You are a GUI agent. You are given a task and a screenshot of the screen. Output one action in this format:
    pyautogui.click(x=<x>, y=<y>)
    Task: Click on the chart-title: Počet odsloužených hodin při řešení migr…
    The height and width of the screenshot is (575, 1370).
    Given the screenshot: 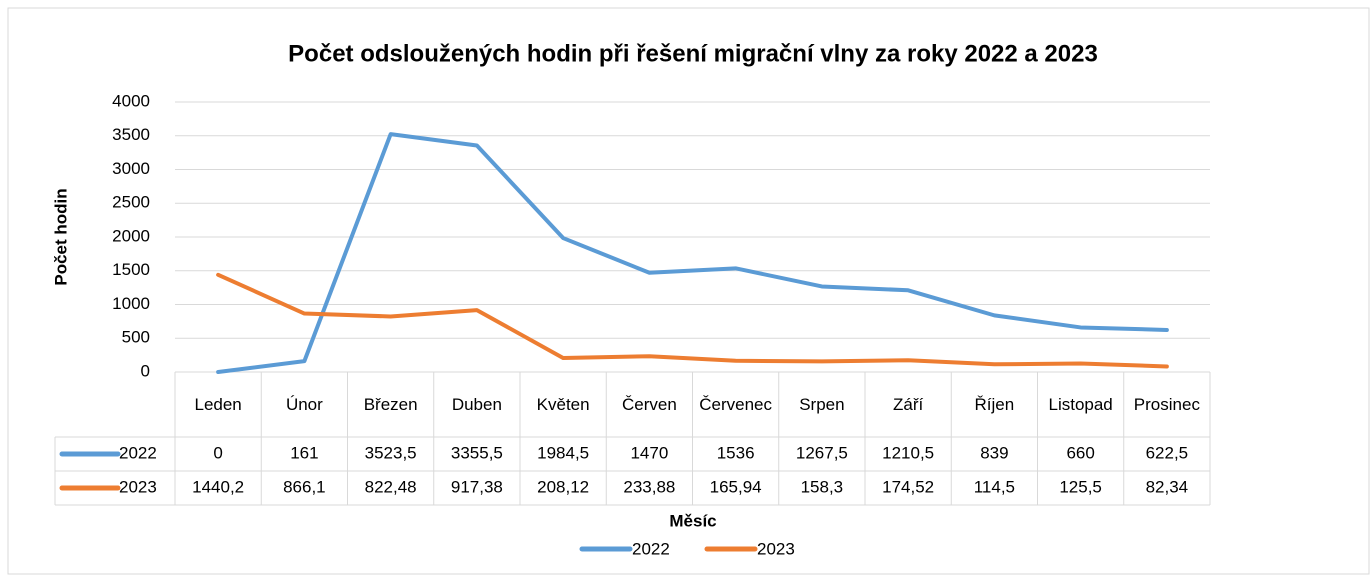 What is the action you would take?
    pyautogui.click(x=693, y=53)
    